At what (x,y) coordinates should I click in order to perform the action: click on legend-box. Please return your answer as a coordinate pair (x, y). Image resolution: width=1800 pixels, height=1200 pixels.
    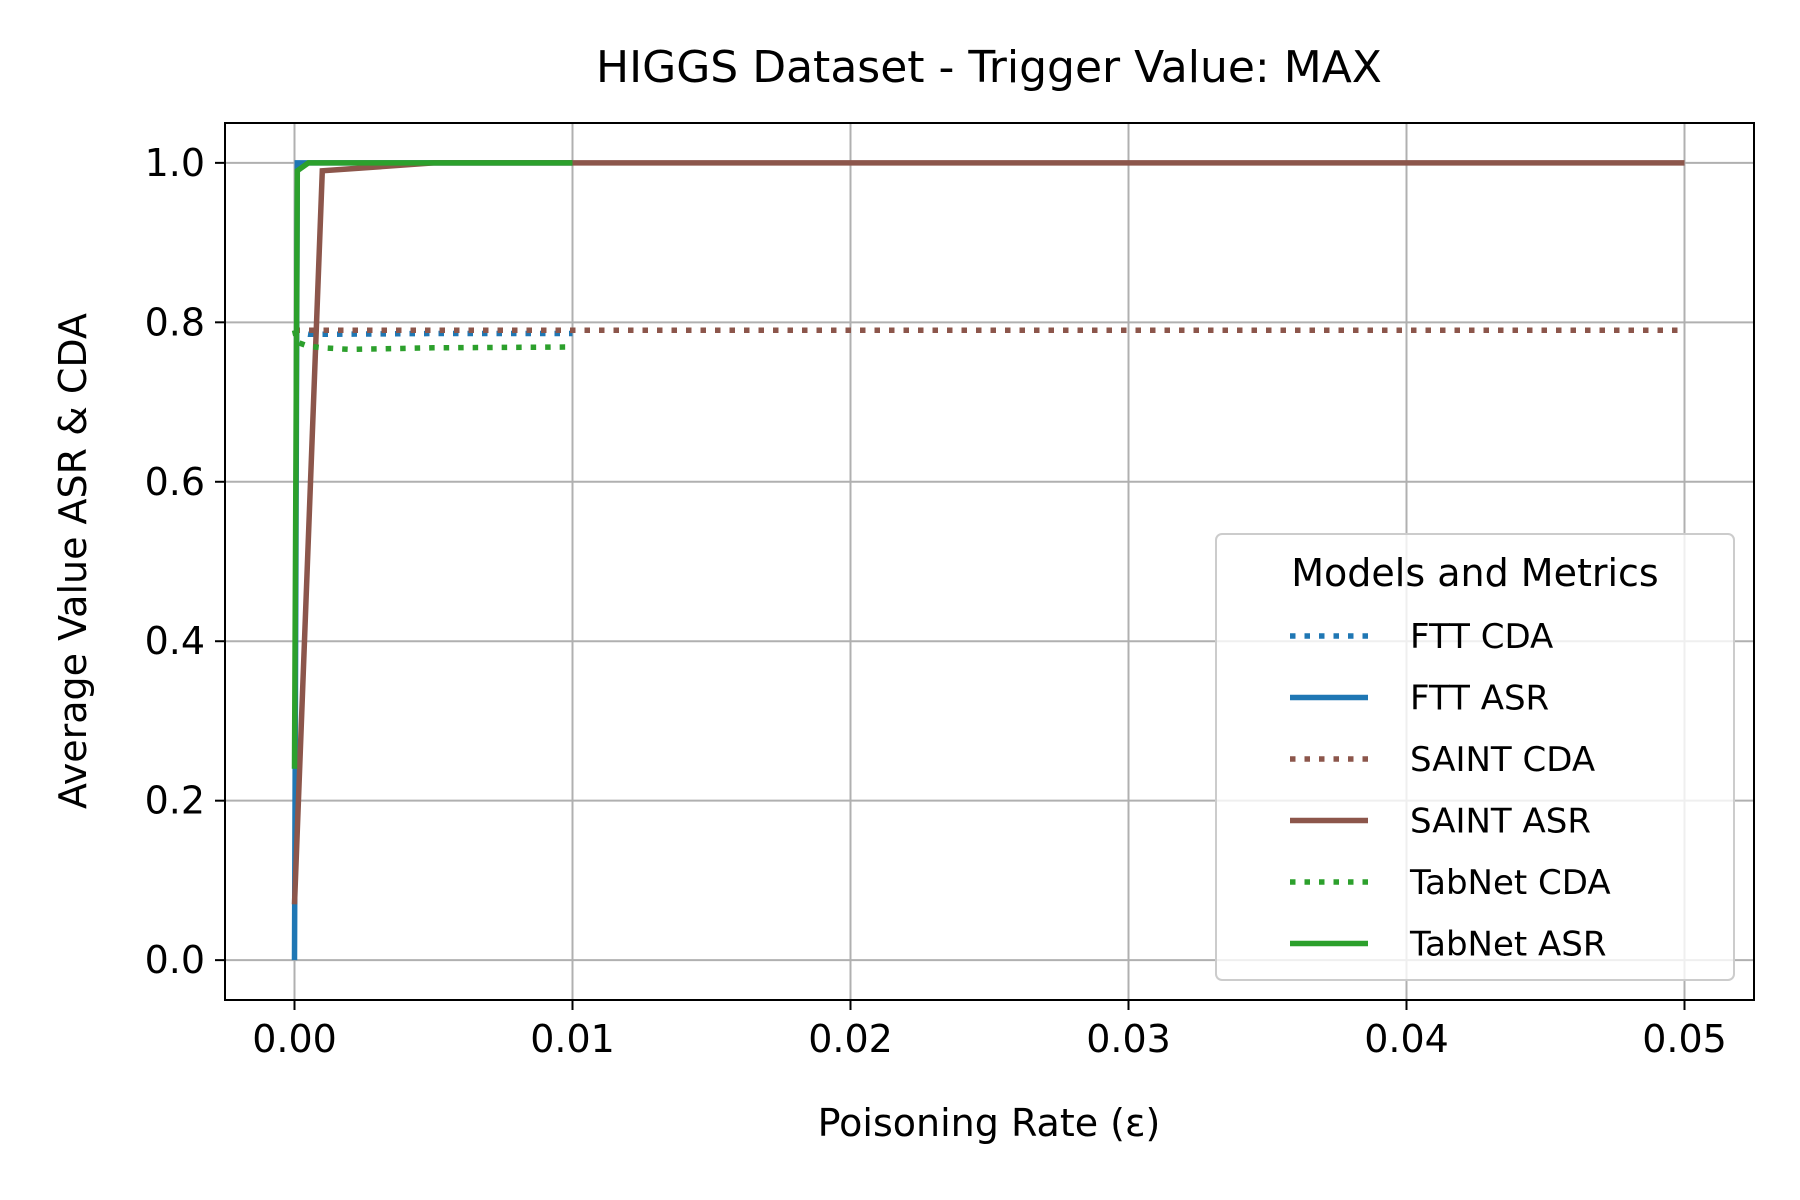
    Looking at the image, I should click on (1475, 757).